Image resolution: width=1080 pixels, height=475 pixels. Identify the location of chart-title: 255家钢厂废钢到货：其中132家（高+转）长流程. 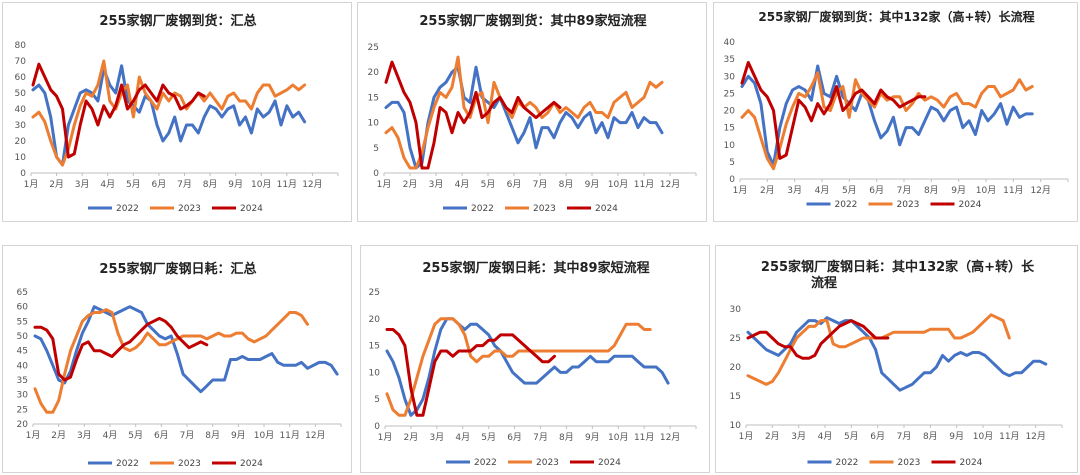
(896, 16).